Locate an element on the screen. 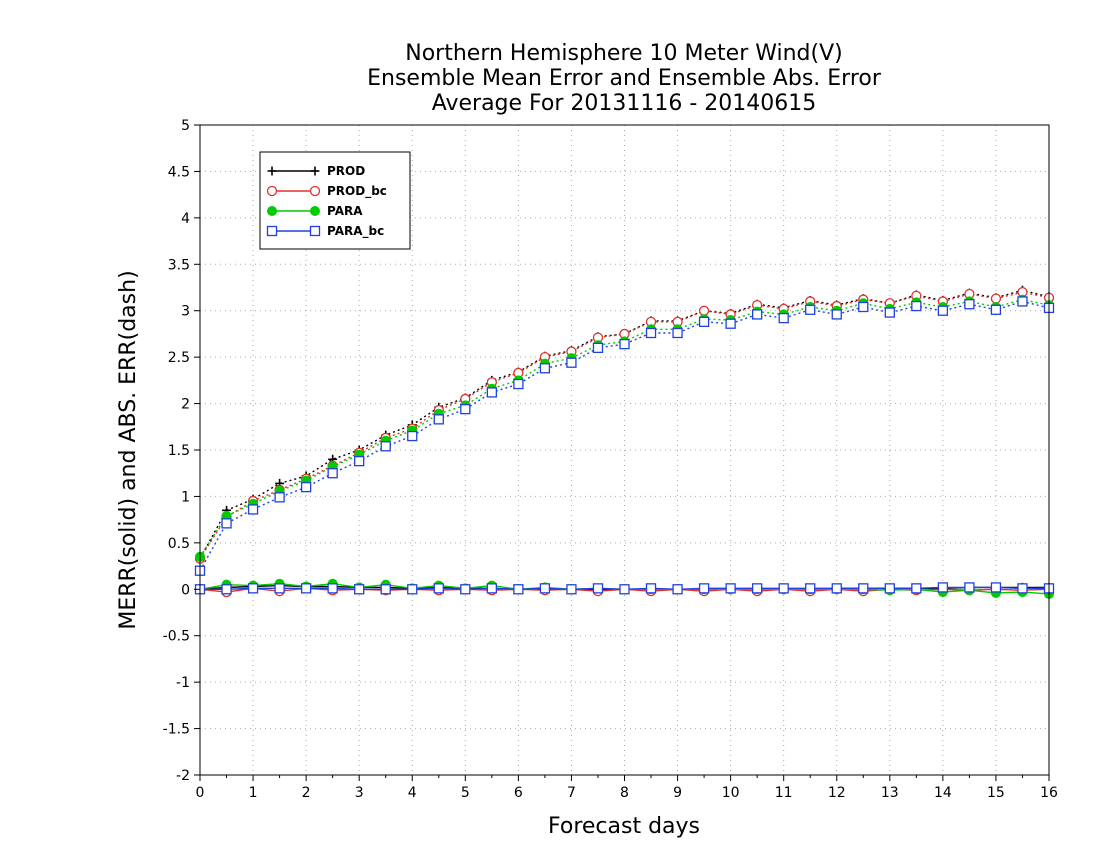 The height and width of the screenshot is (854, 1100). x-tick-label: 10 is located at coordinates (731, 793).